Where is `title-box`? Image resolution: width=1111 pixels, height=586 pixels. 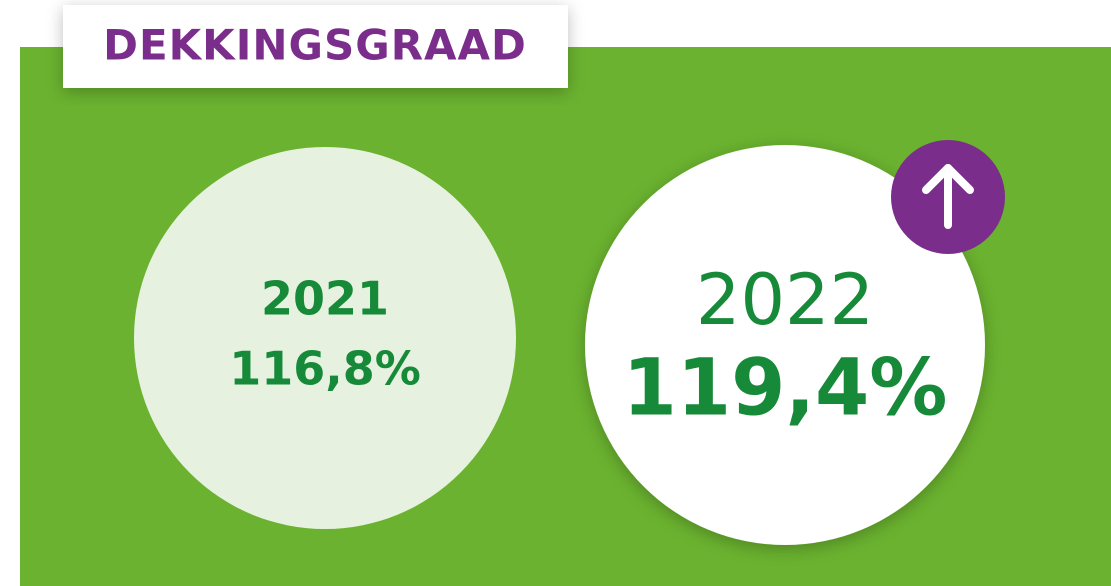
title-box is located at coordinates (315, 46).